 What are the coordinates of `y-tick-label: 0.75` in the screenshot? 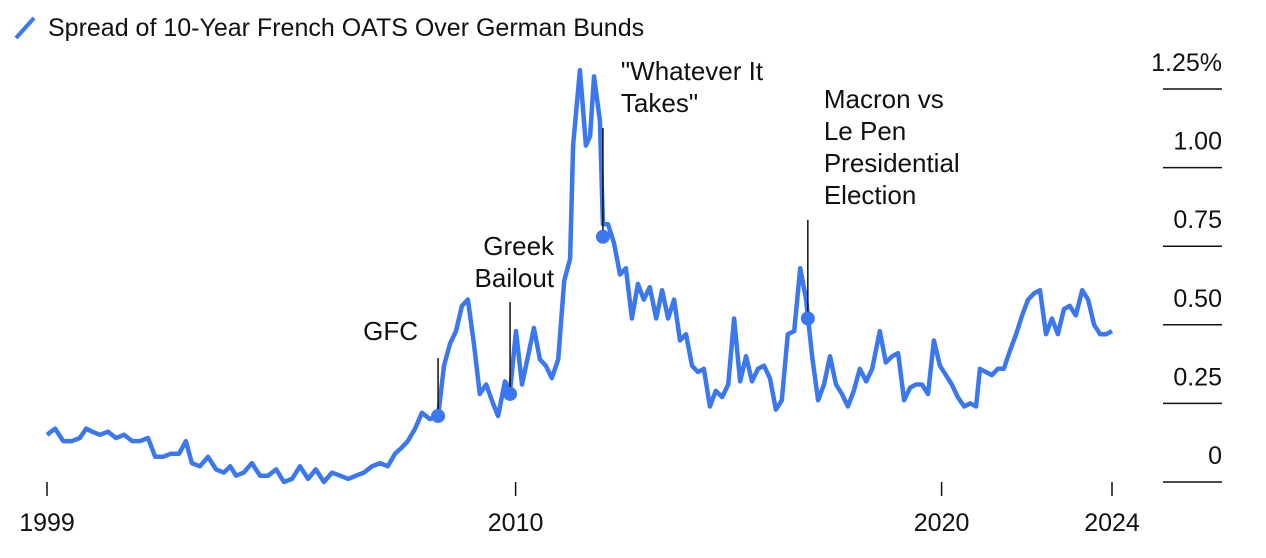 It's located at (1197, 220).